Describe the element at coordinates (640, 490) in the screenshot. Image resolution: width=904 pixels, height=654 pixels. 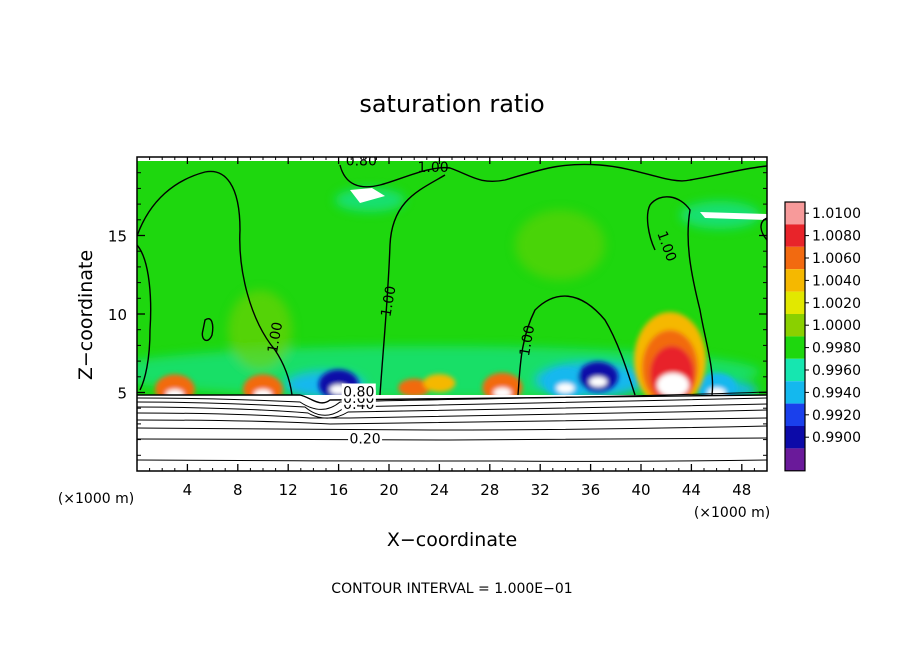
I see `x-tick-label: 40` at that location.